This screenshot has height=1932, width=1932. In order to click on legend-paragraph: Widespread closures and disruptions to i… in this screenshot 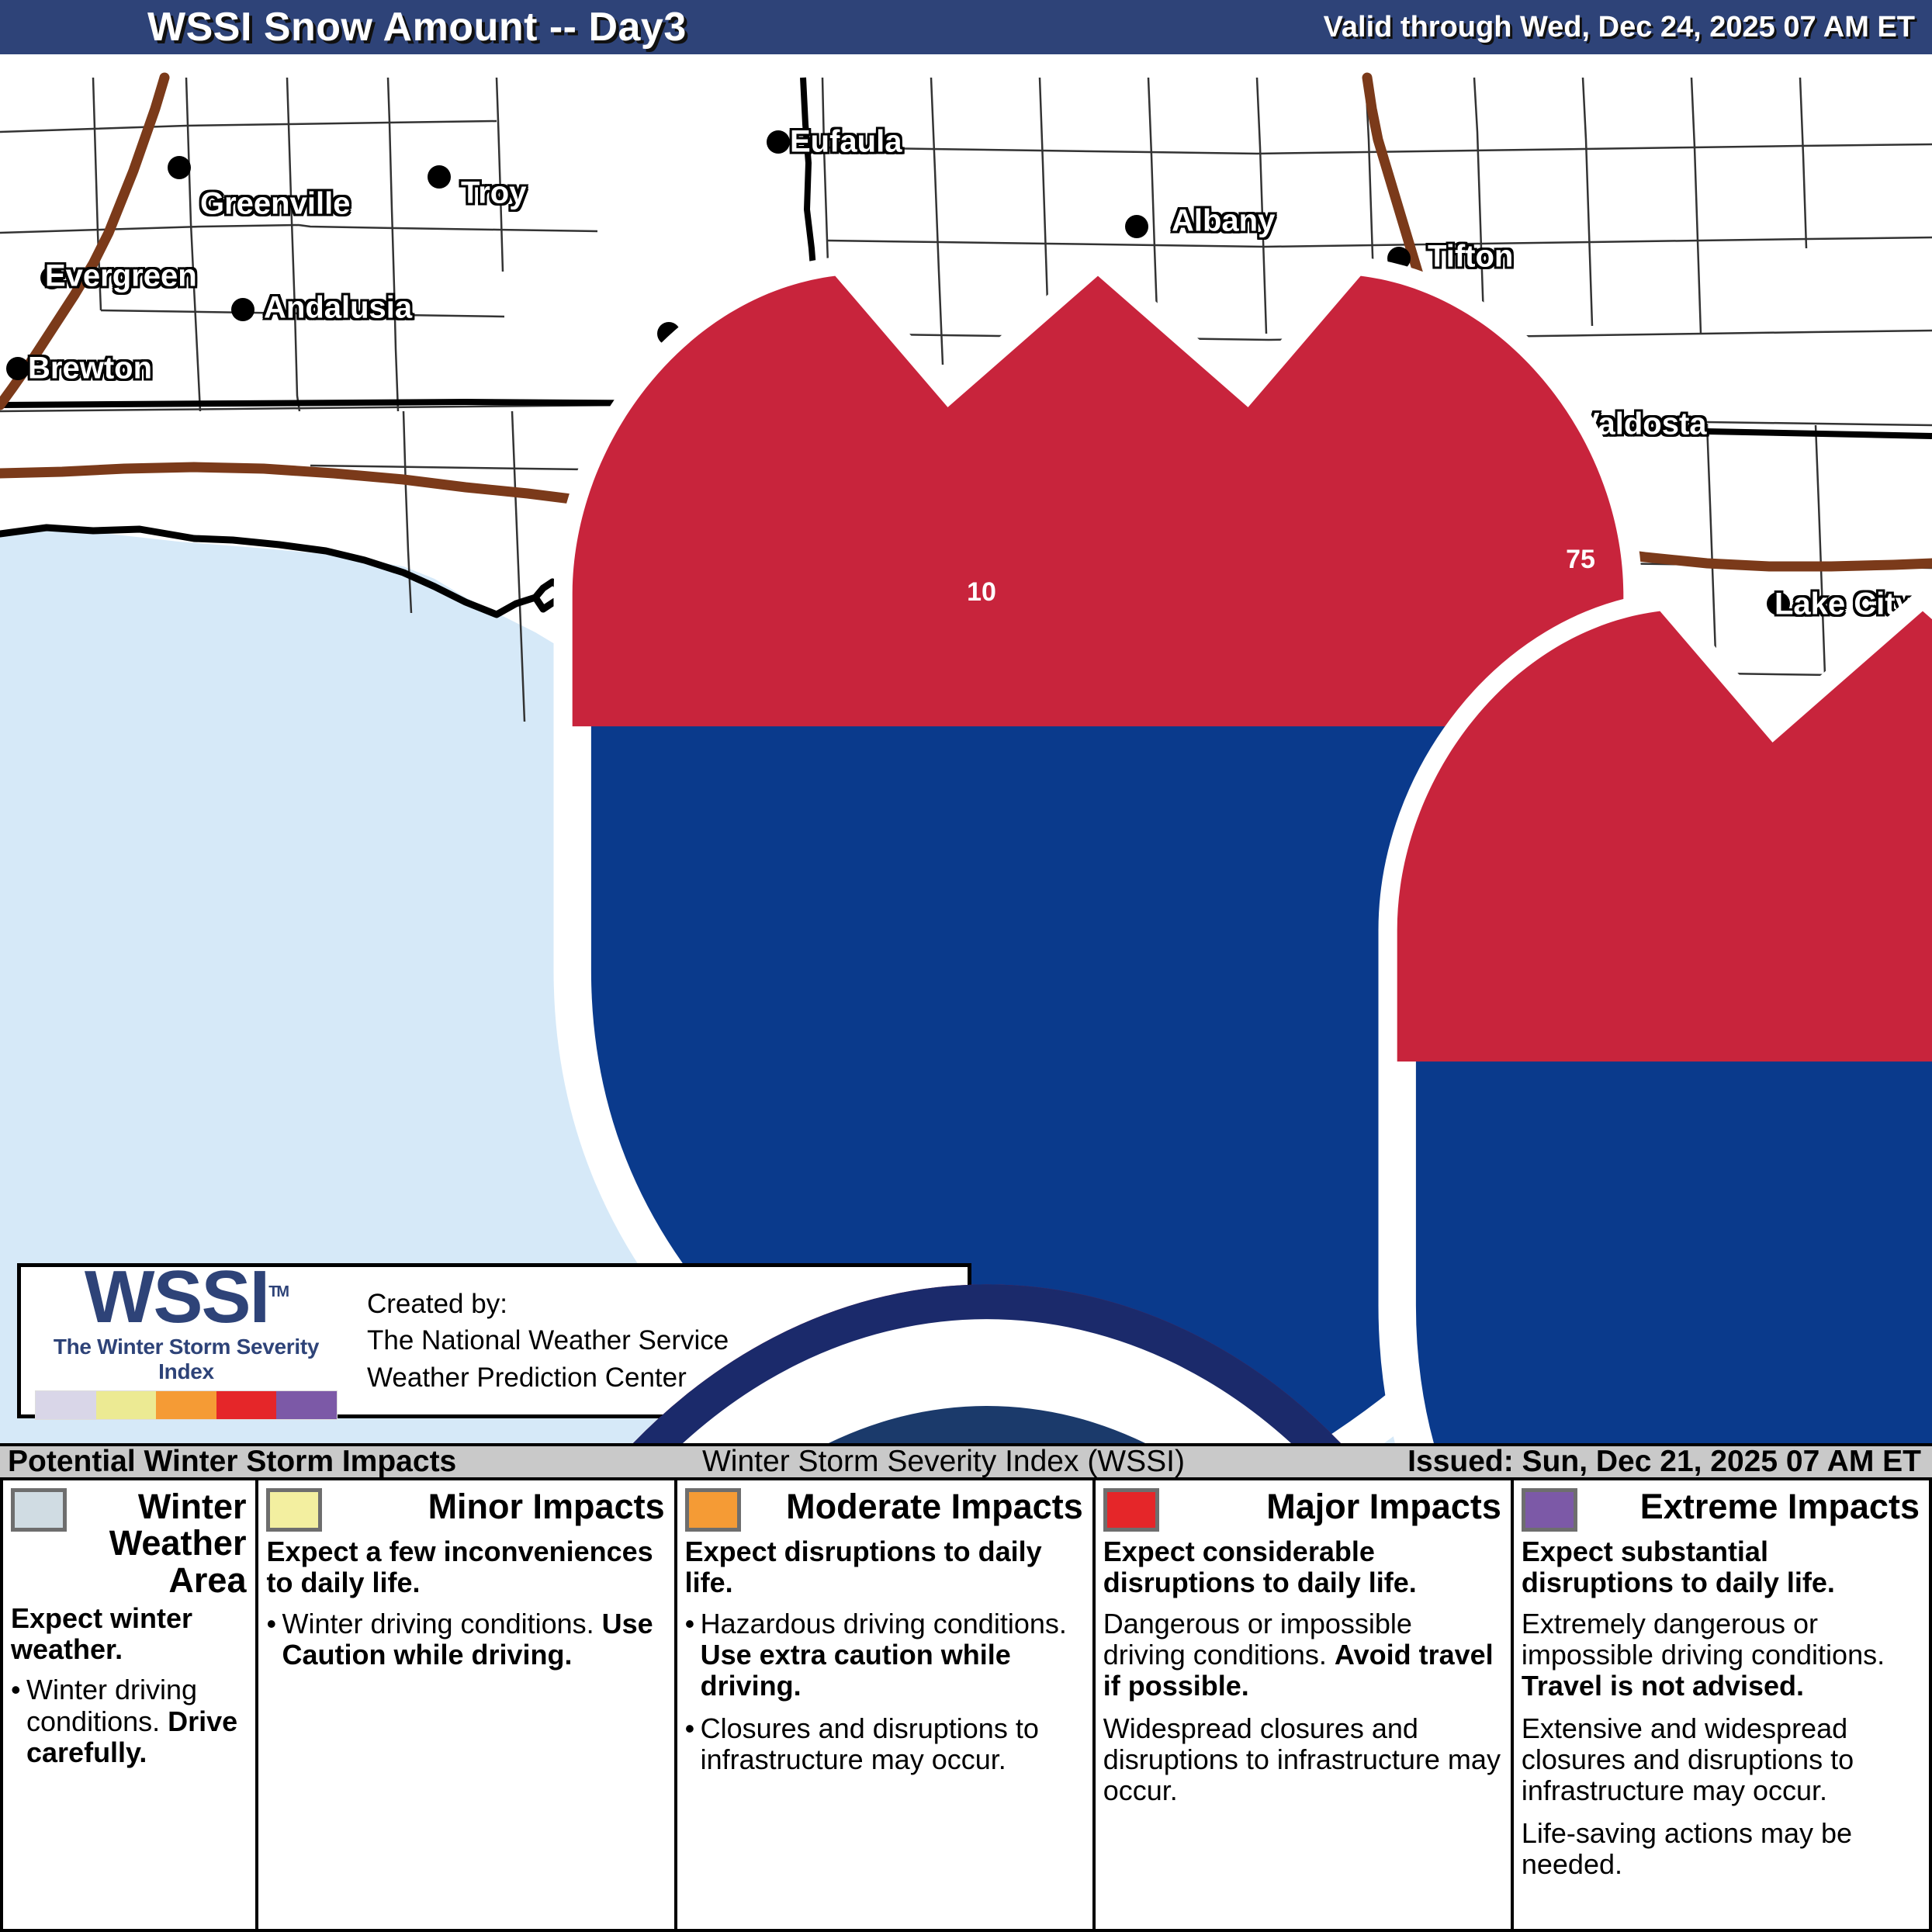, I will do `click(1302, 1759)`.